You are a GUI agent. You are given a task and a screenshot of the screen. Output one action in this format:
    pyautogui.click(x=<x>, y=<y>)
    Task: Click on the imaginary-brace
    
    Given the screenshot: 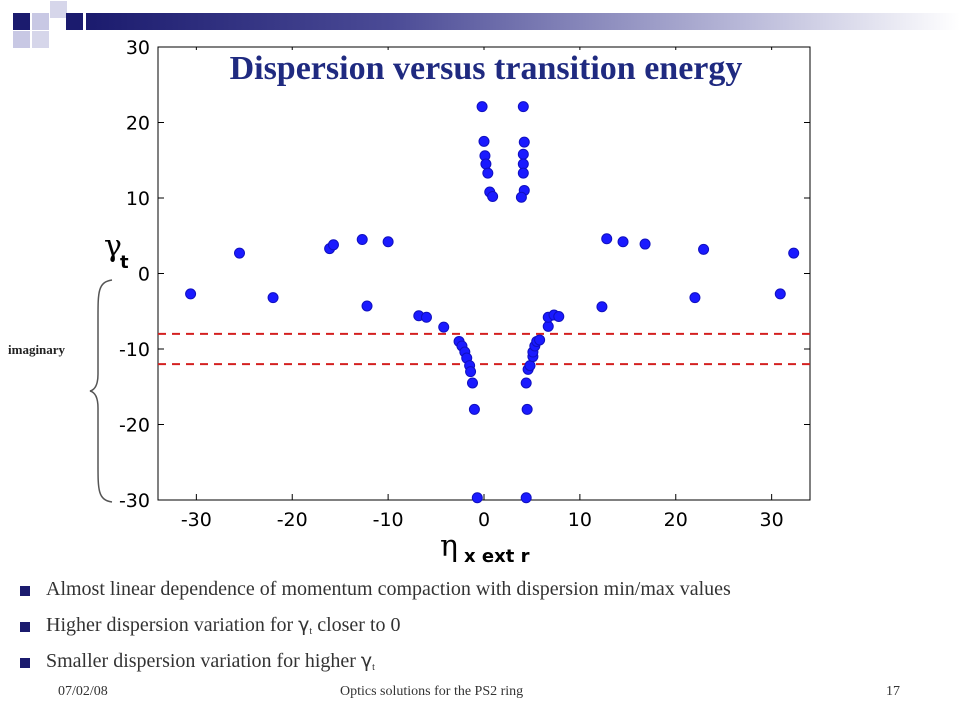 What is the action you would take?
    pyautogui.click(x=101, y=391)
    